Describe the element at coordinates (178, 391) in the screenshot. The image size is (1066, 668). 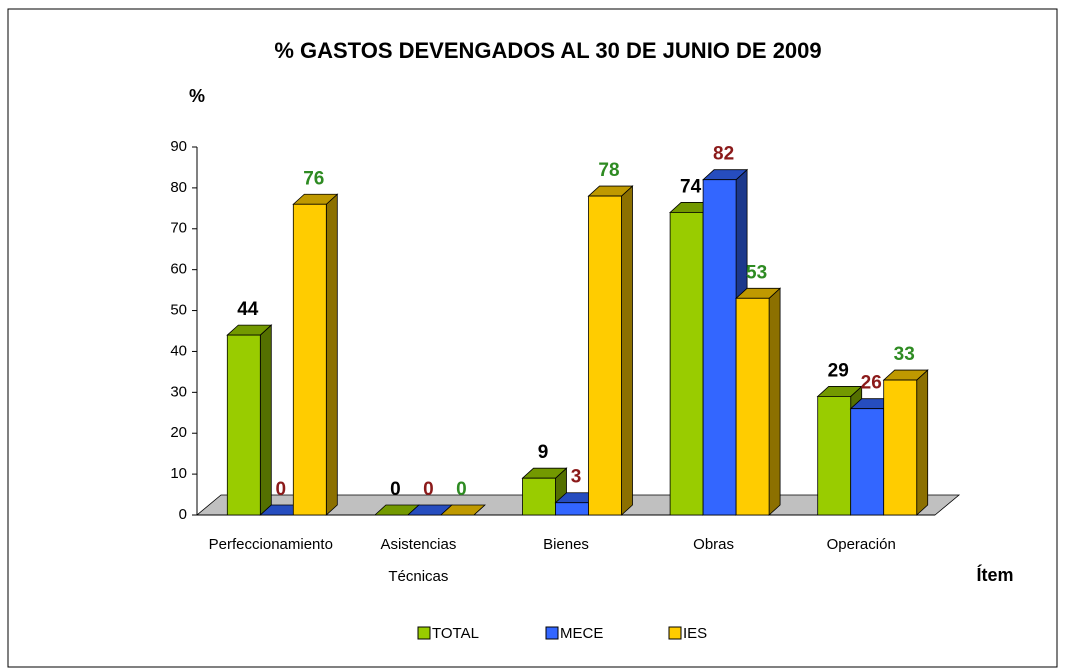
I see `y-tick-label: 30` at that location.